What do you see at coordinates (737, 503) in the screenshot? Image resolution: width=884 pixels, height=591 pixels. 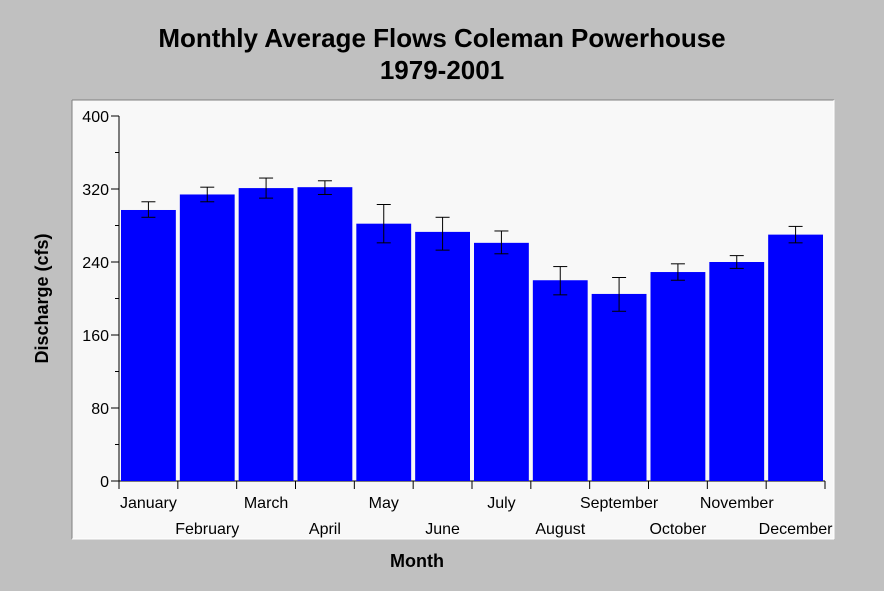 I see `x-tick-label: November` at bounding box center [737, 503].